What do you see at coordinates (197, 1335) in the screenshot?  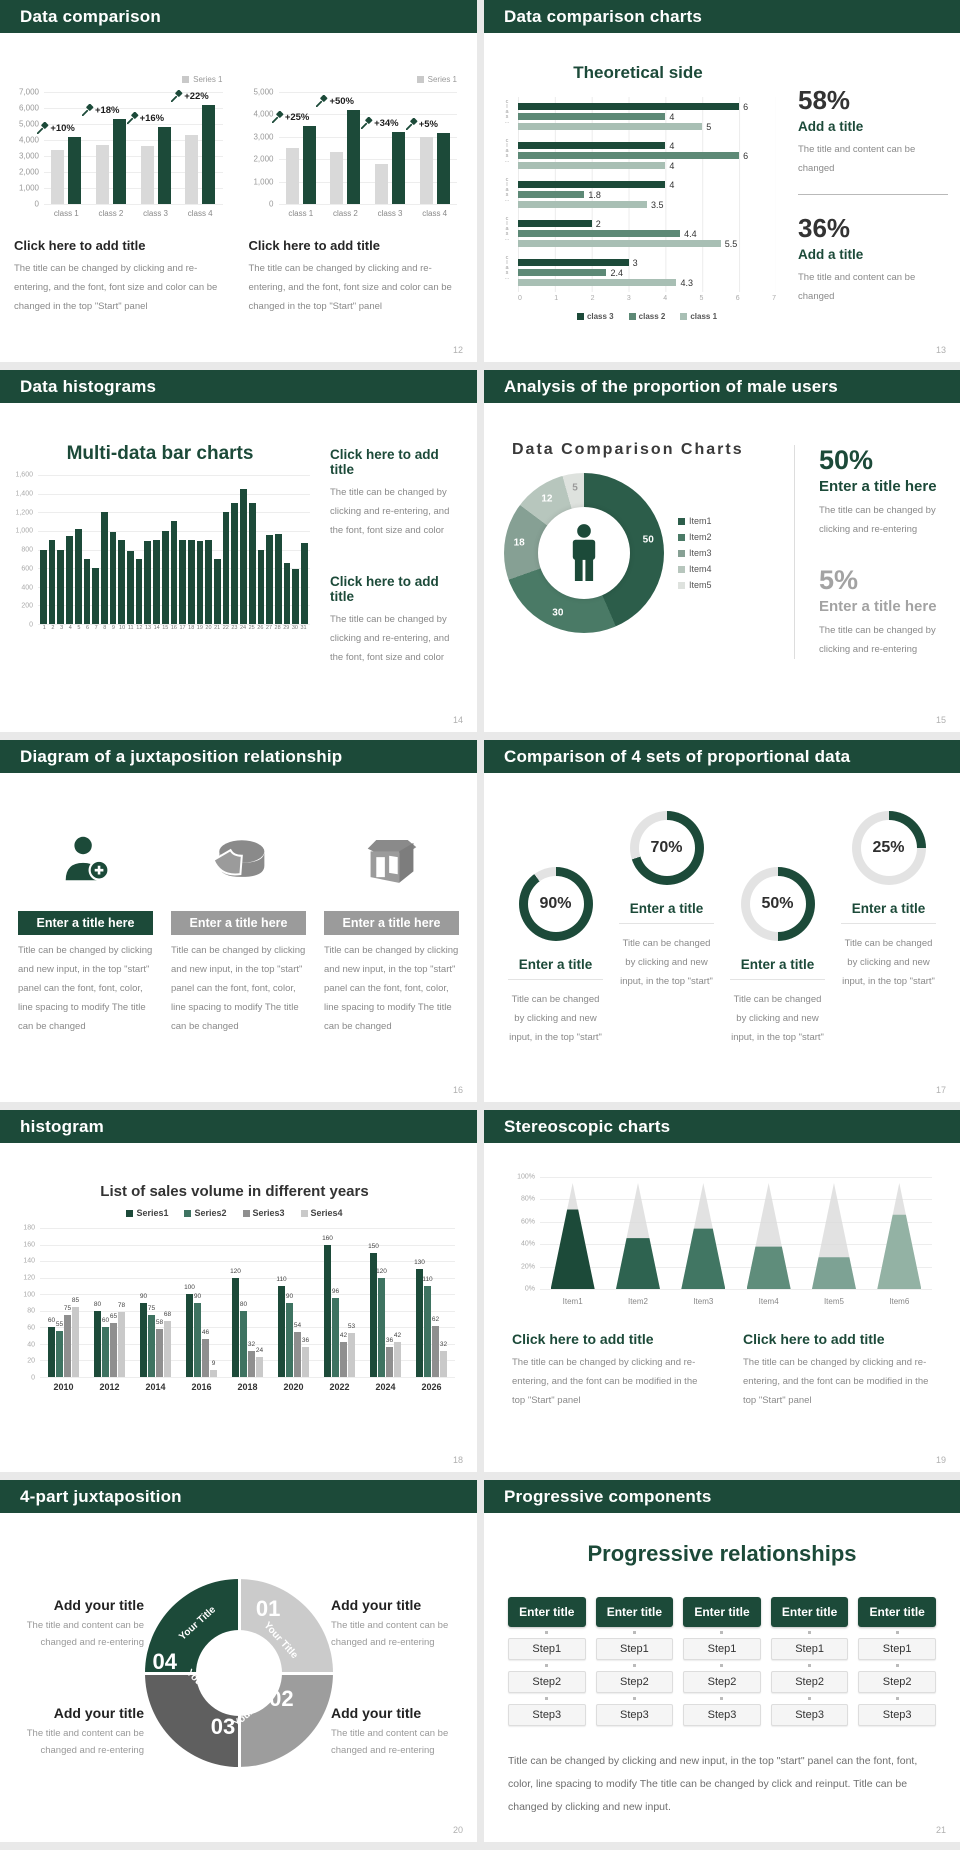 I see `bar-wrap: 90` at bounding box center [197, 1335].